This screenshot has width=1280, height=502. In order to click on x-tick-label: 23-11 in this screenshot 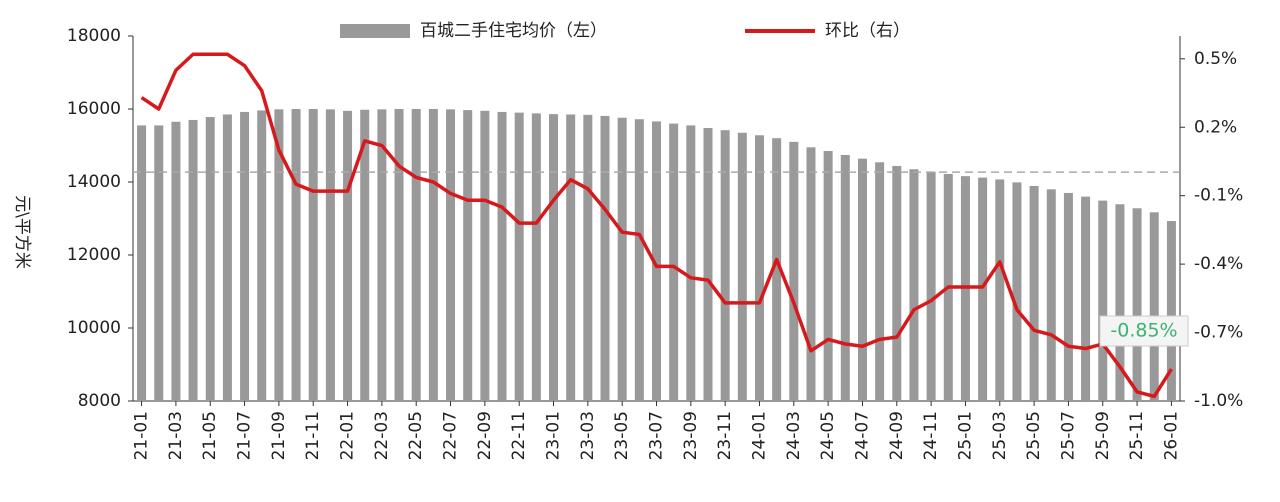, I will do `click(725, 435)`.